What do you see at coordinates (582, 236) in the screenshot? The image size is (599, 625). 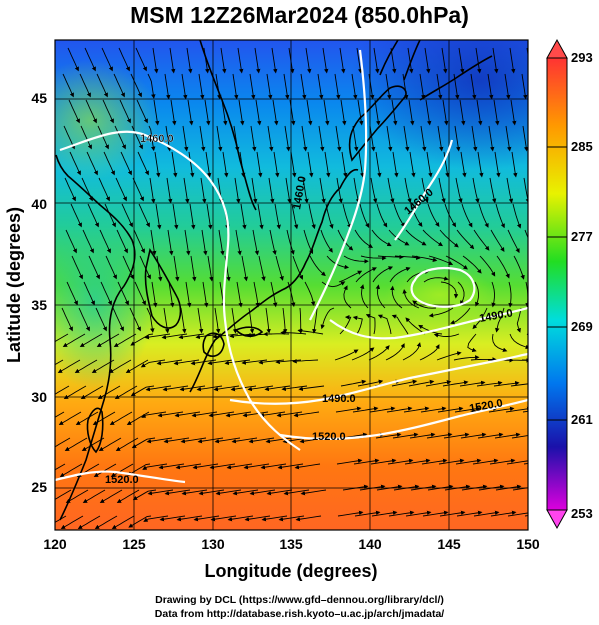 I see `colorbar-tick-label: 277` at bounding box center [582, 236].